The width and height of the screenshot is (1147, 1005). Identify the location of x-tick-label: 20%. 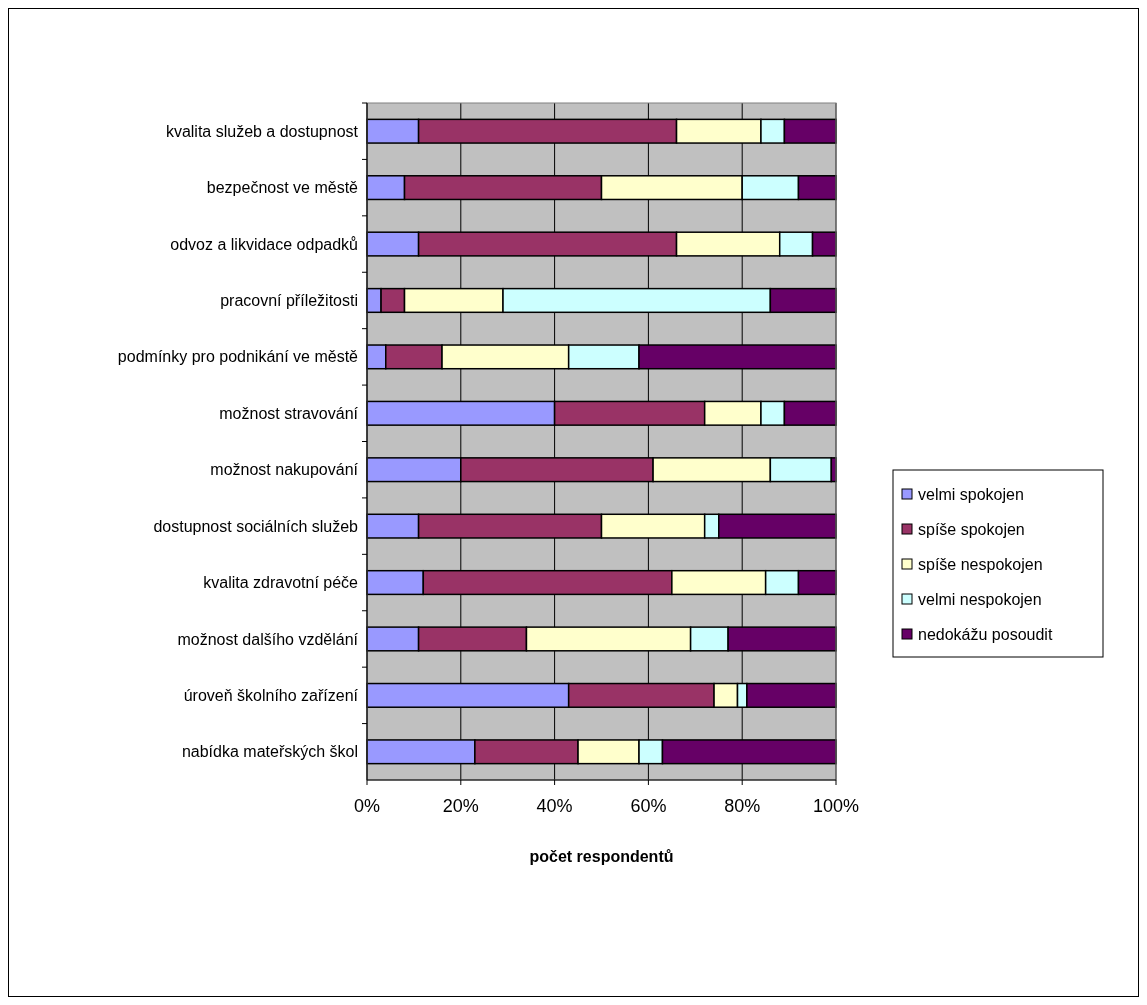
(460, 806).